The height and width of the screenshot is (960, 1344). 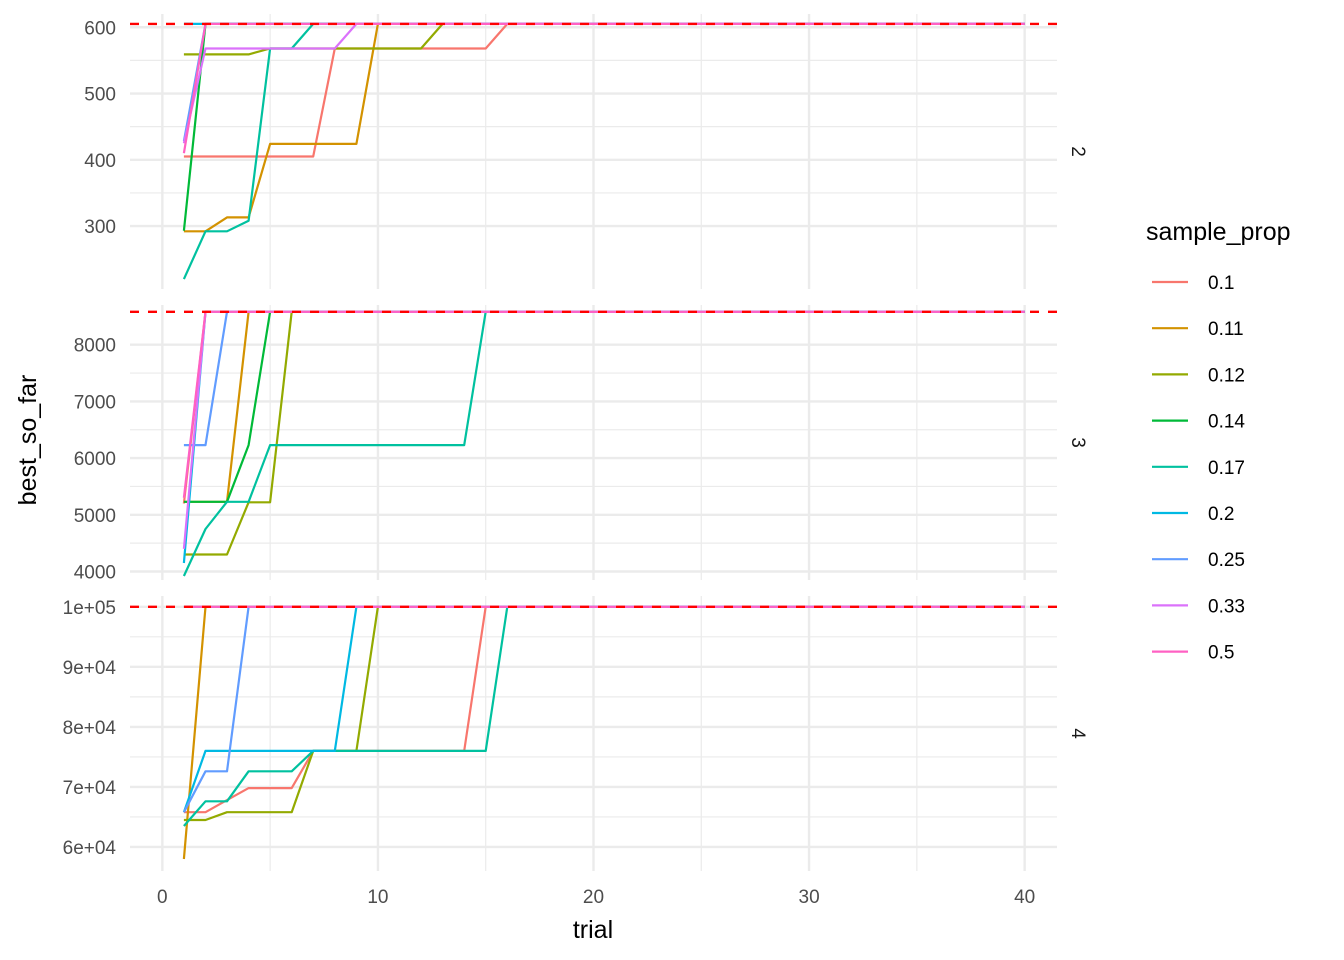 I want to click on legend-label-0_12: 0.12, so click(x=1226, y=375).